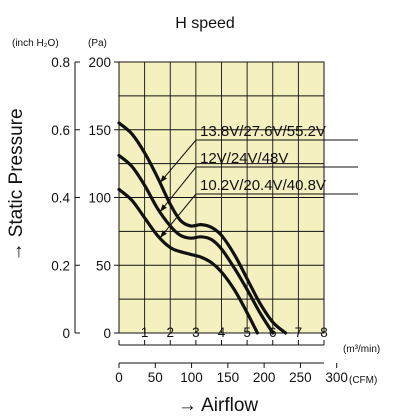 The image size is (397, 417). What do you see at coordinates (196, 332) in the screenshot?
I see `x-tick-label-m3min: 3` at bounding box center [196, 332].